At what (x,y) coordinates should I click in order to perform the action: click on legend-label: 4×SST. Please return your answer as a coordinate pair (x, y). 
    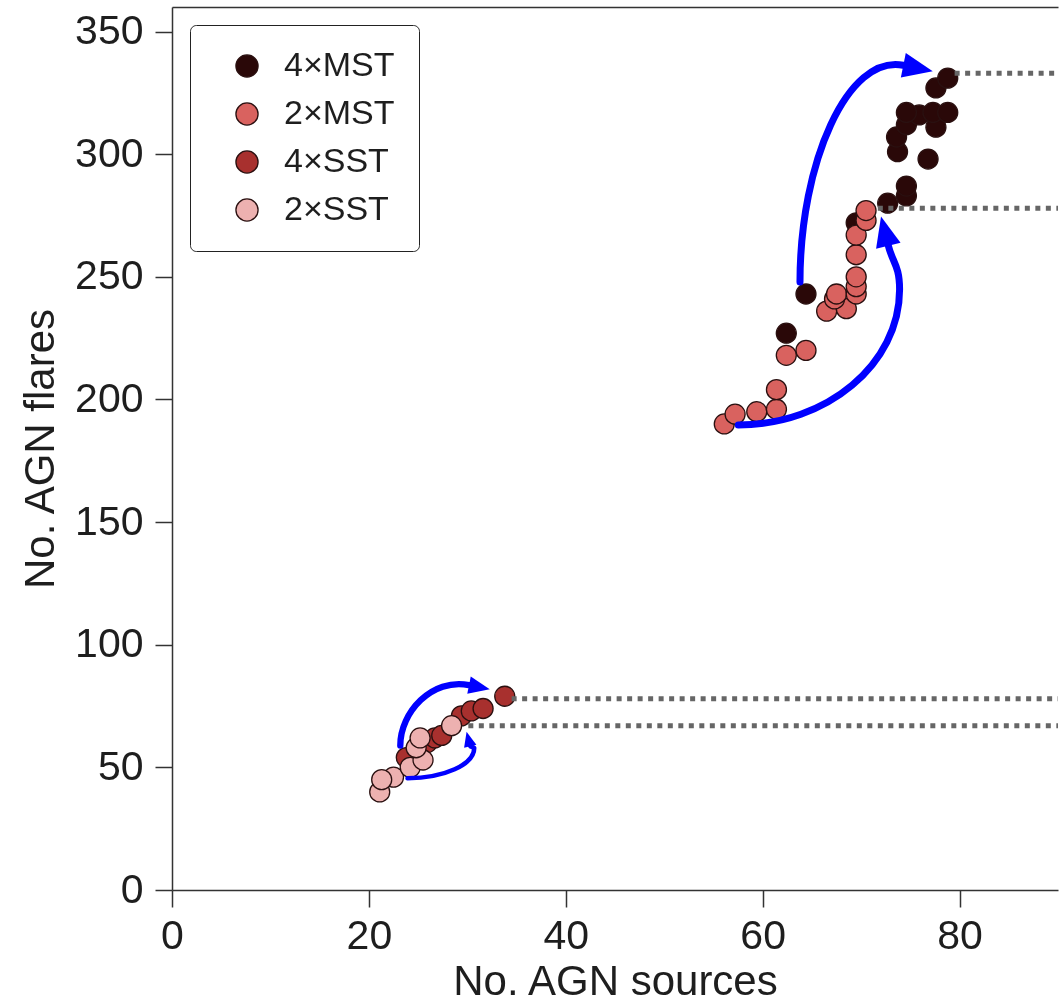
    Looking at the image, I should click on (336, 160).